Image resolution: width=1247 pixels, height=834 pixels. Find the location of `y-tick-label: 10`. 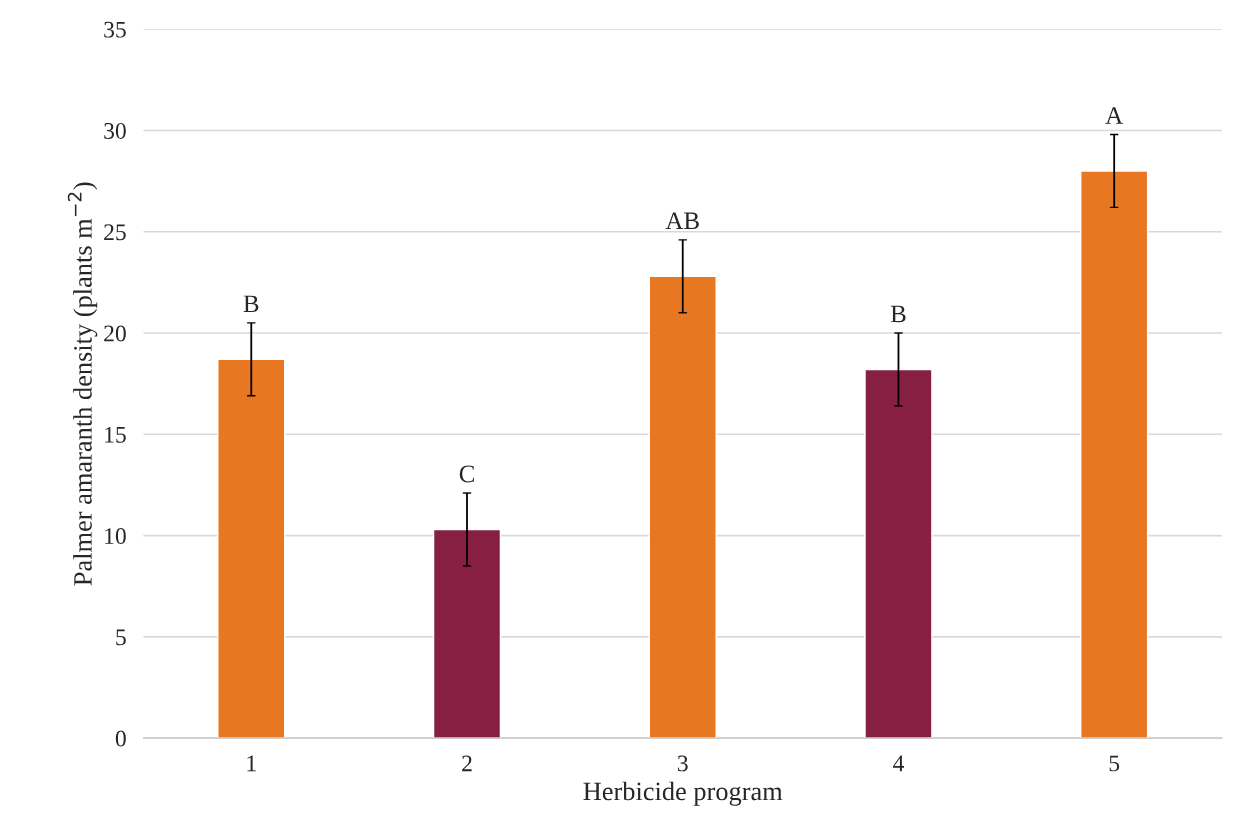

y-tick-label: 10 is located at coordinates (115, 536).